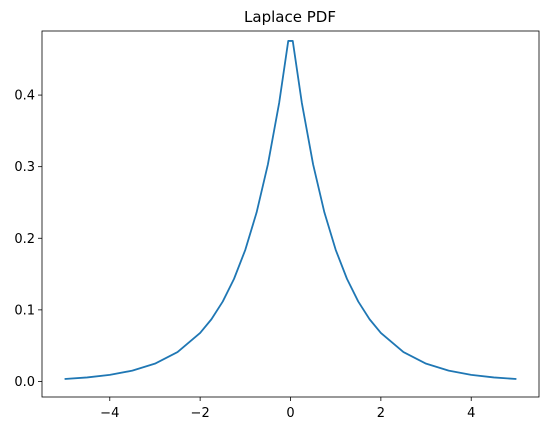 The height and width of the screenshot is (433, 547). Describe the element at coordinates (24, 167) in the screenshot. I see `y-tick-label: 0.3` at that location.